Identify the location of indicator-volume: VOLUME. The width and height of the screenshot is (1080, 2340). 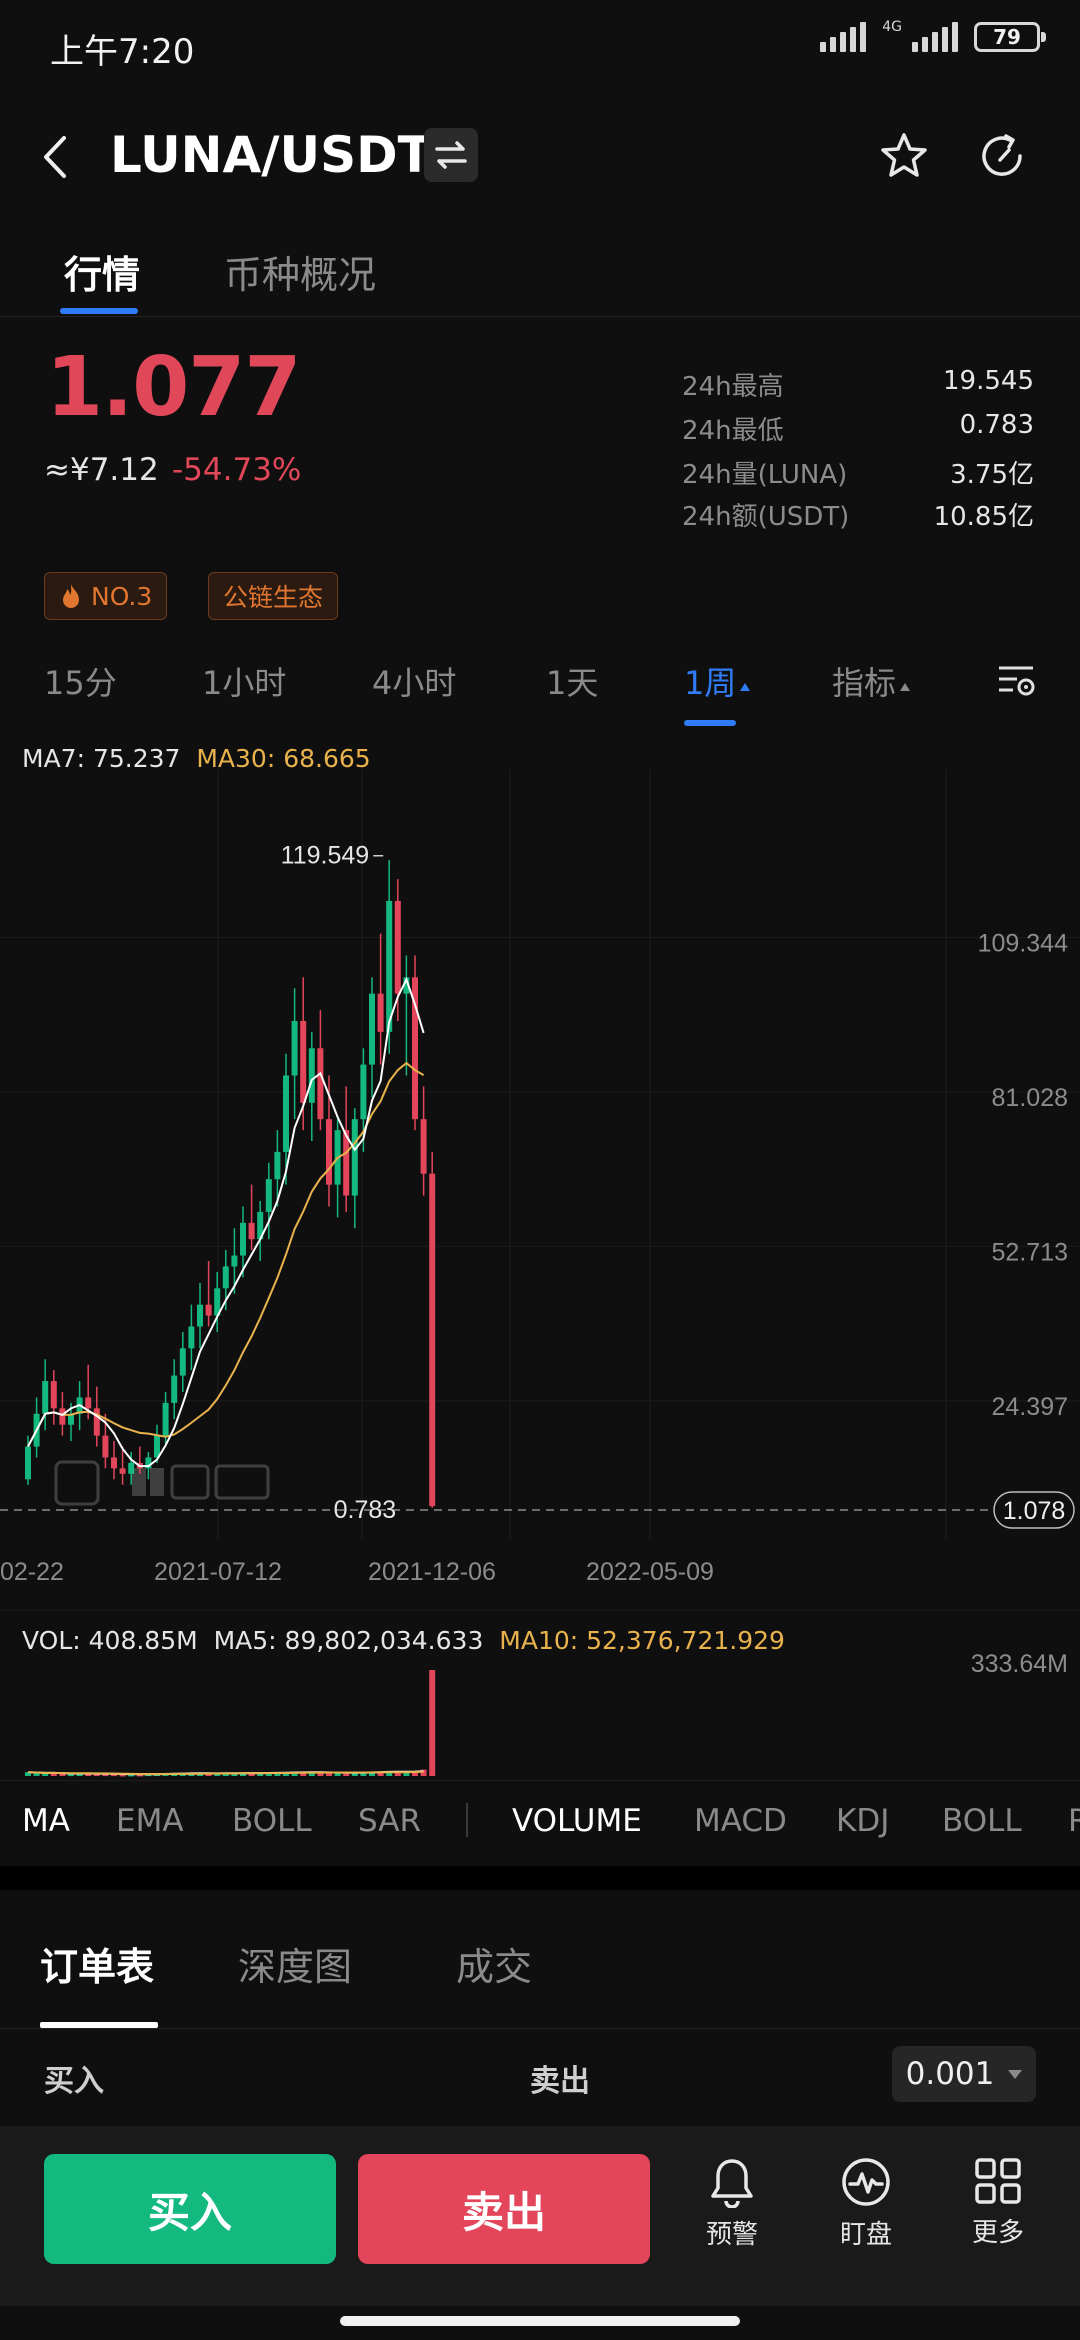
(577, 1821).